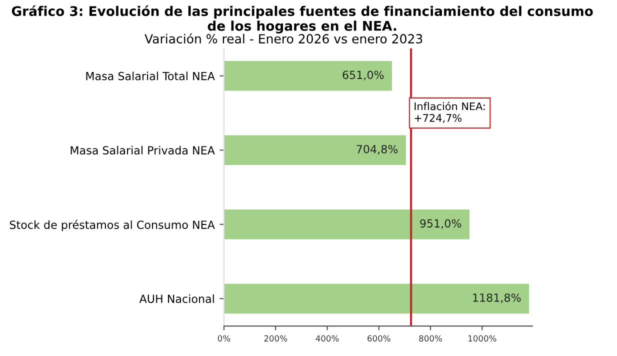  What do you see at coordinates (449, 112) in the screenshot?
I see `ref-line-label: Inflación NEA: +724,7%` at bounding box center [449, 112].